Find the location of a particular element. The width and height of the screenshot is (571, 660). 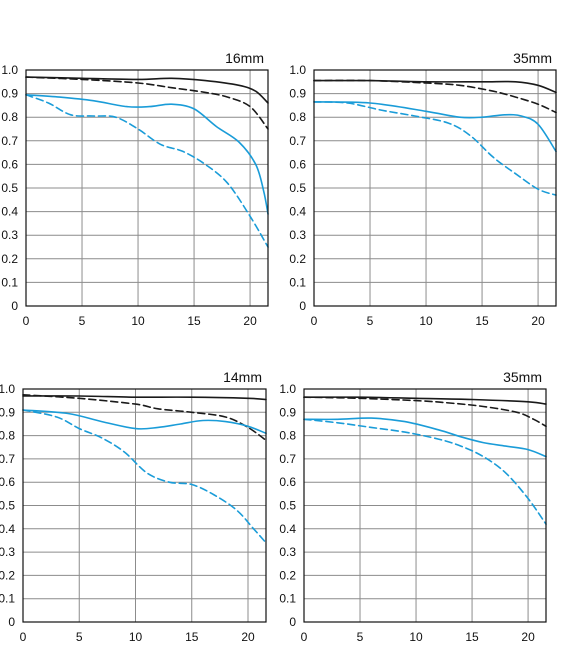

chart-title: 14mm is located at coordinates (242, 377).